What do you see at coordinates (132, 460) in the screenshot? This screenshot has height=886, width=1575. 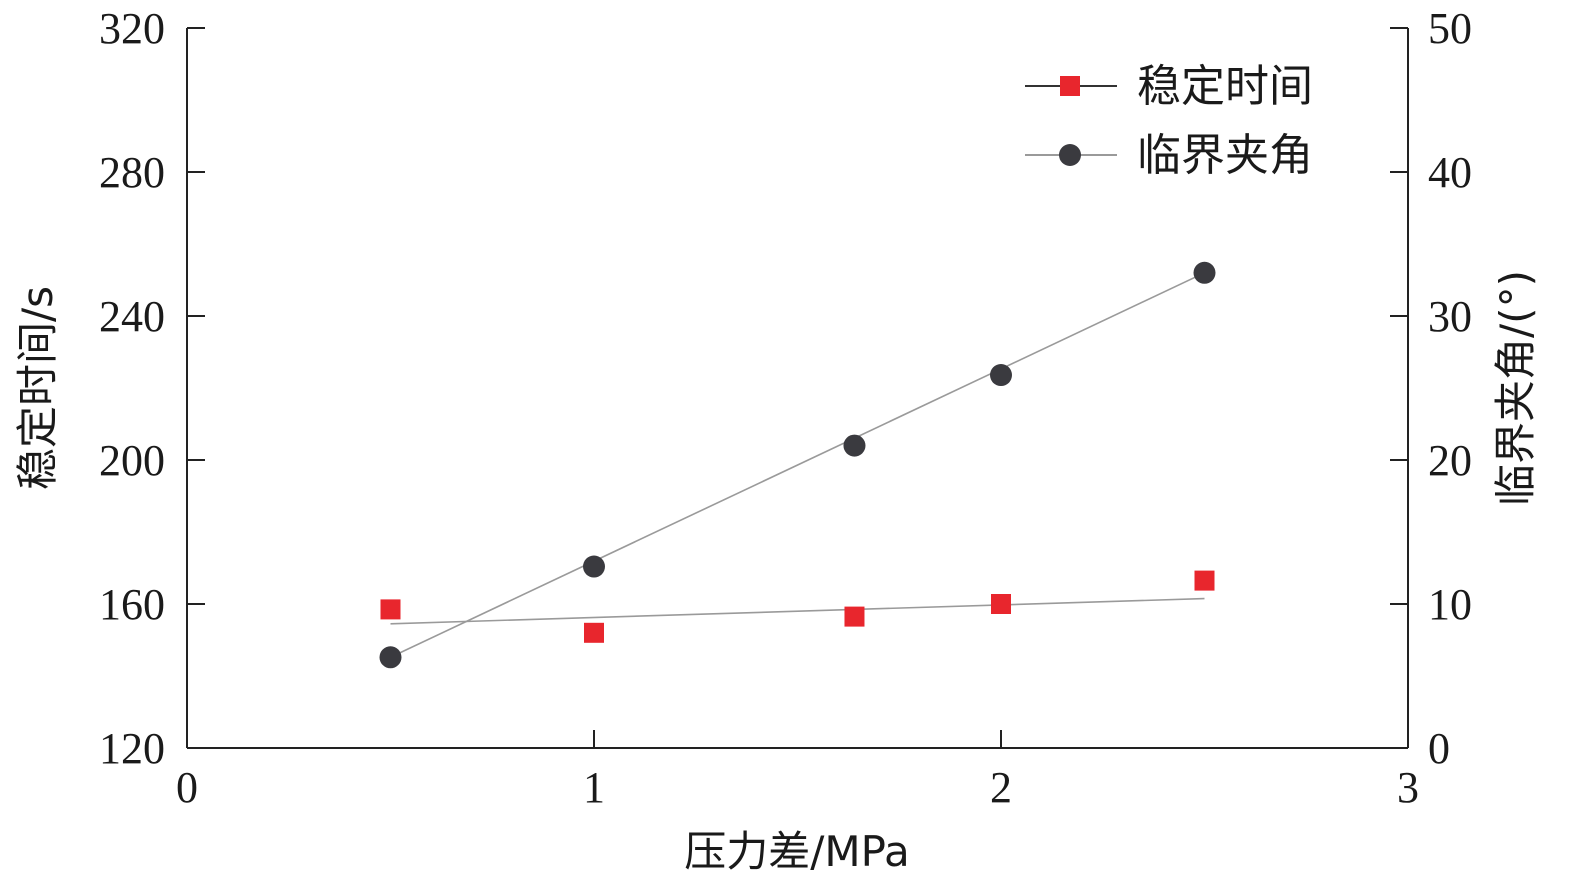 I see `left-y-tick-label: 200` at bounding box center [132, 460].